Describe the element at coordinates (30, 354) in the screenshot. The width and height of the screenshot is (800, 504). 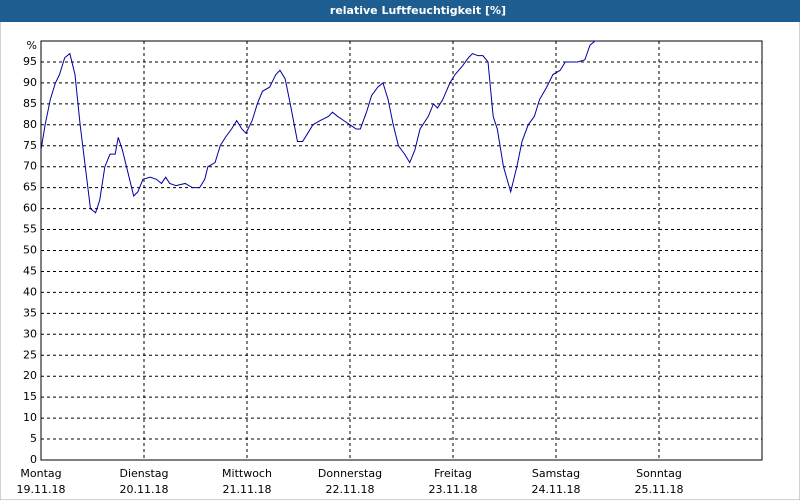
I see `y-tick-label: 25` at that location.